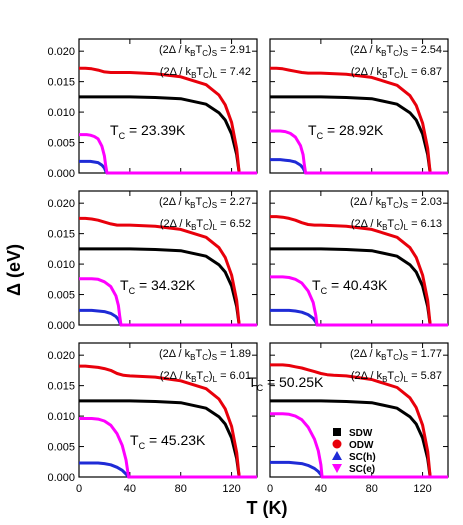  Describe the element at coordinates (337, 444) in the screenshot. I see `legend-marker-odw` at that location.